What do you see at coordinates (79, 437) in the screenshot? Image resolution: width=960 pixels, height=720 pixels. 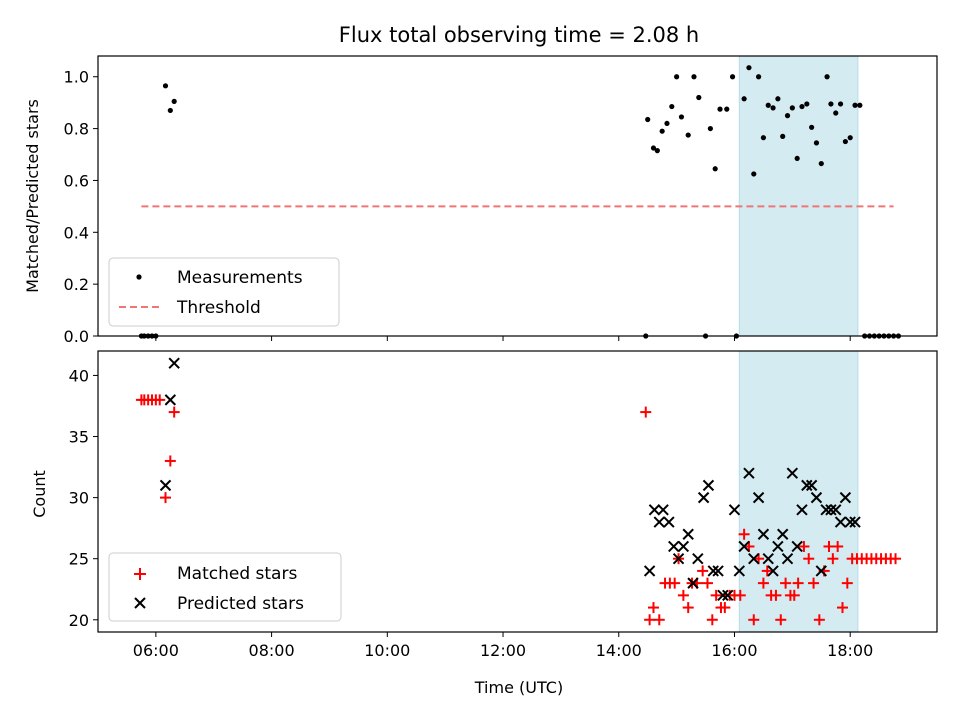 I see `bottom-y-tick-label: 35` at bounding box center [79, 437].